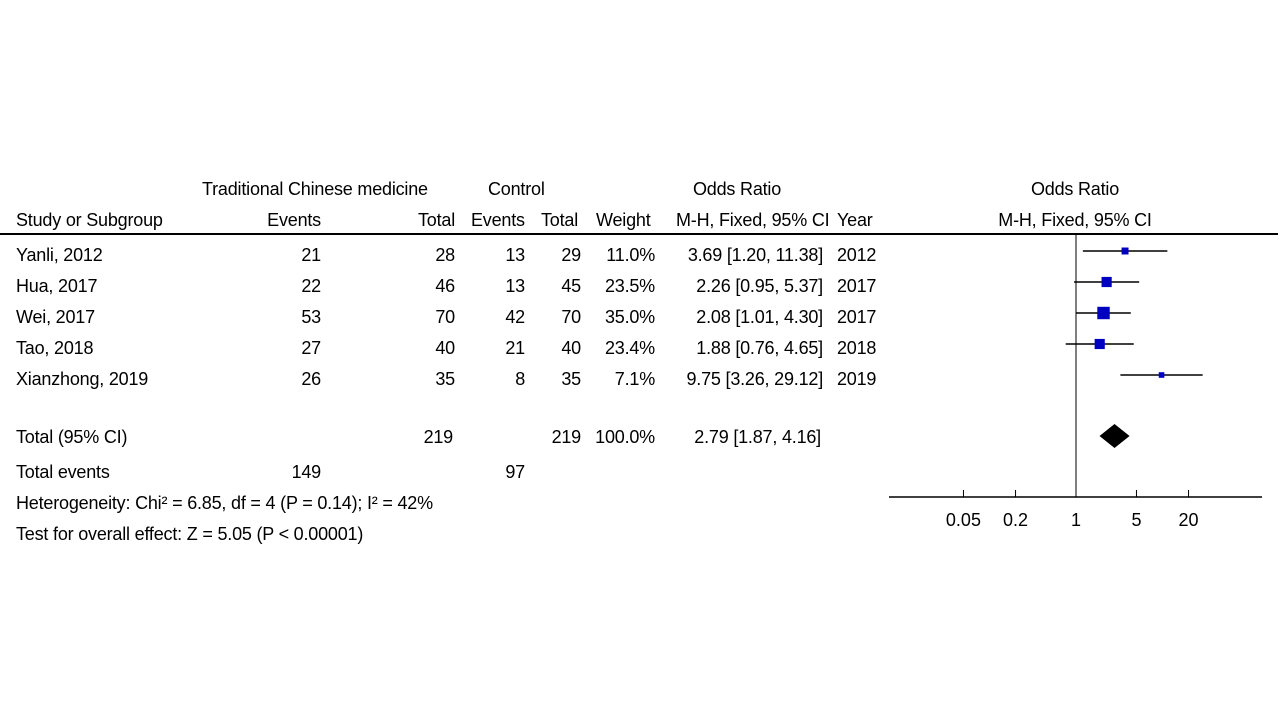 This screenshot has width=1280, height=720. I want to click on control-events: 42, so click(515, 317).